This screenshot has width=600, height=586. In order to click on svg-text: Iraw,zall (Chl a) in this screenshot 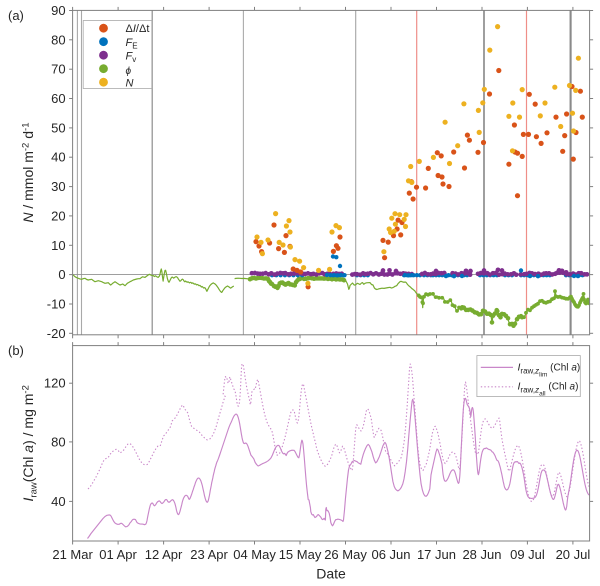, I will do `click(548, 389)`.